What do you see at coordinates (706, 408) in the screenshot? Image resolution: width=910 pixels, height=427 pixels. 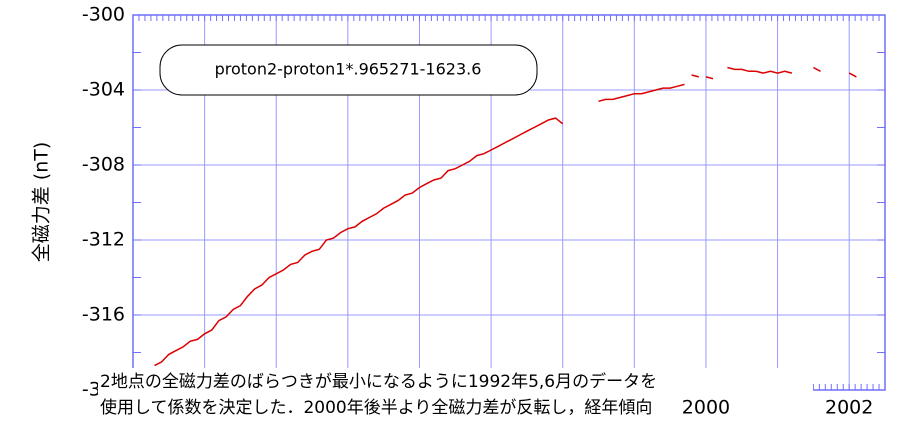 I see `x-tick-label: 2000` at bounding box center [706, 408].